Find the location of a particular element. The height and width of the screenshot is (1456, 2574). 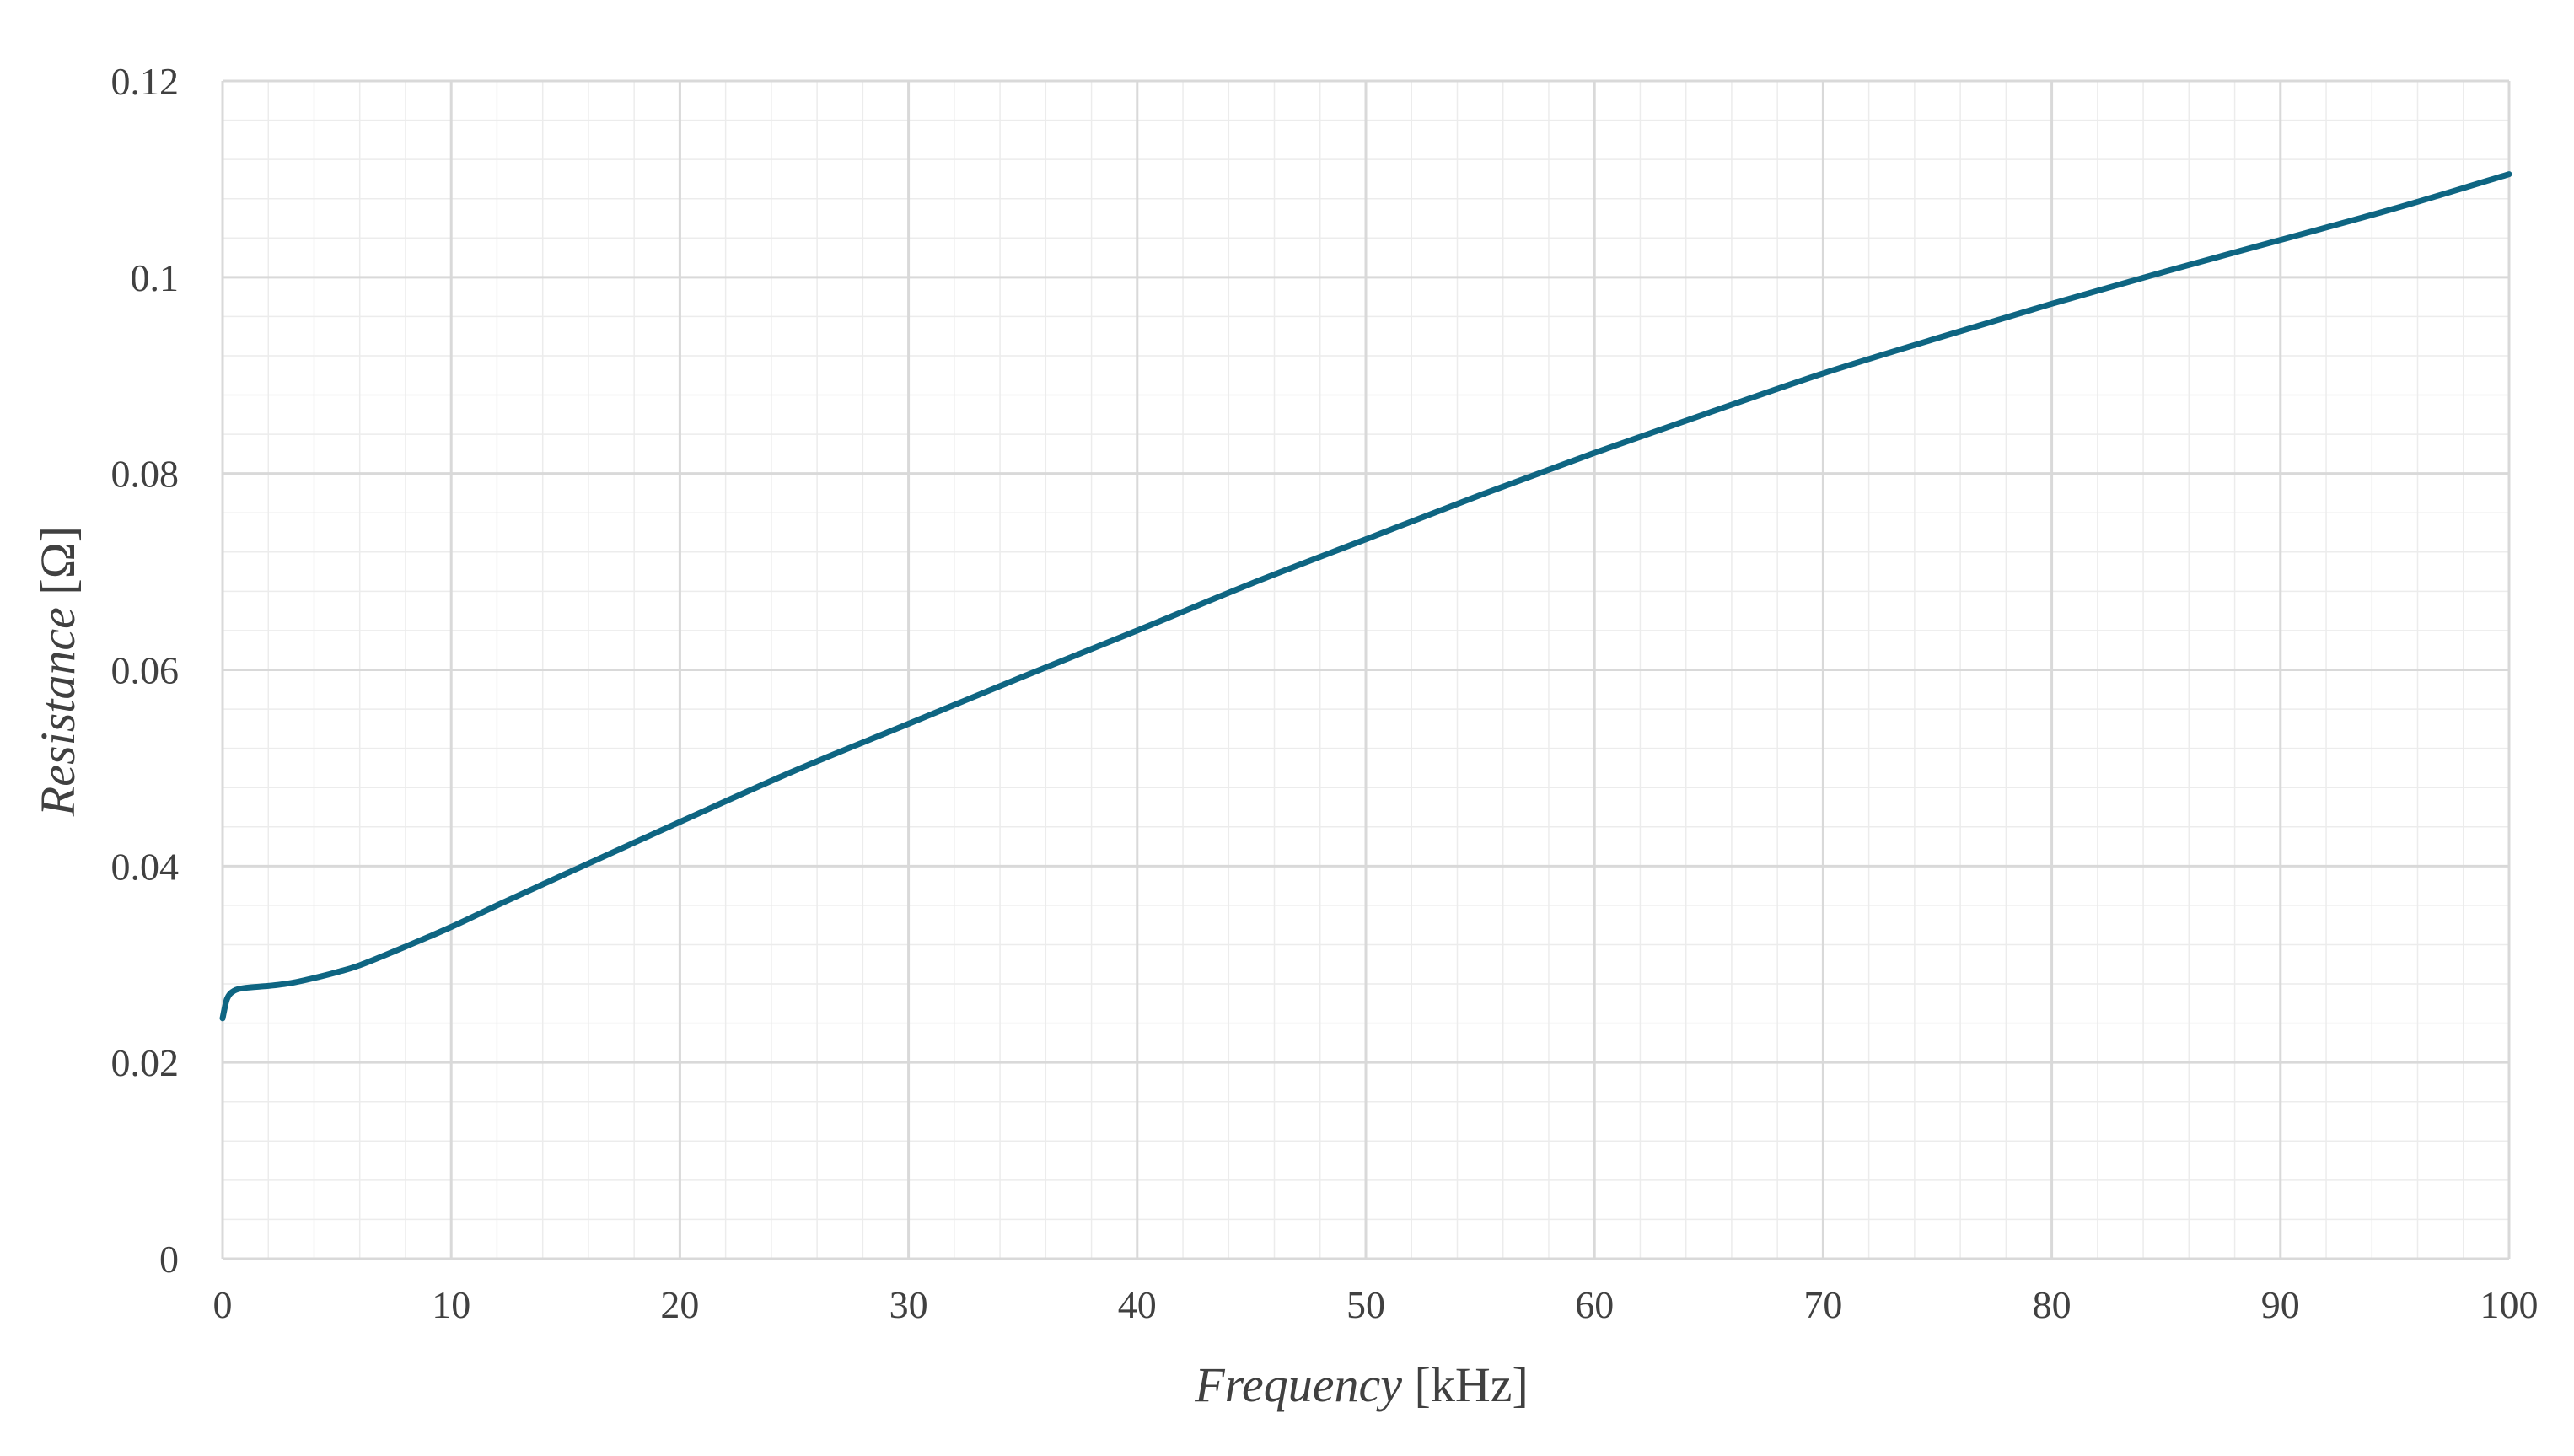

y-tick-label: 0.1 is located at coordinates (155, 277).